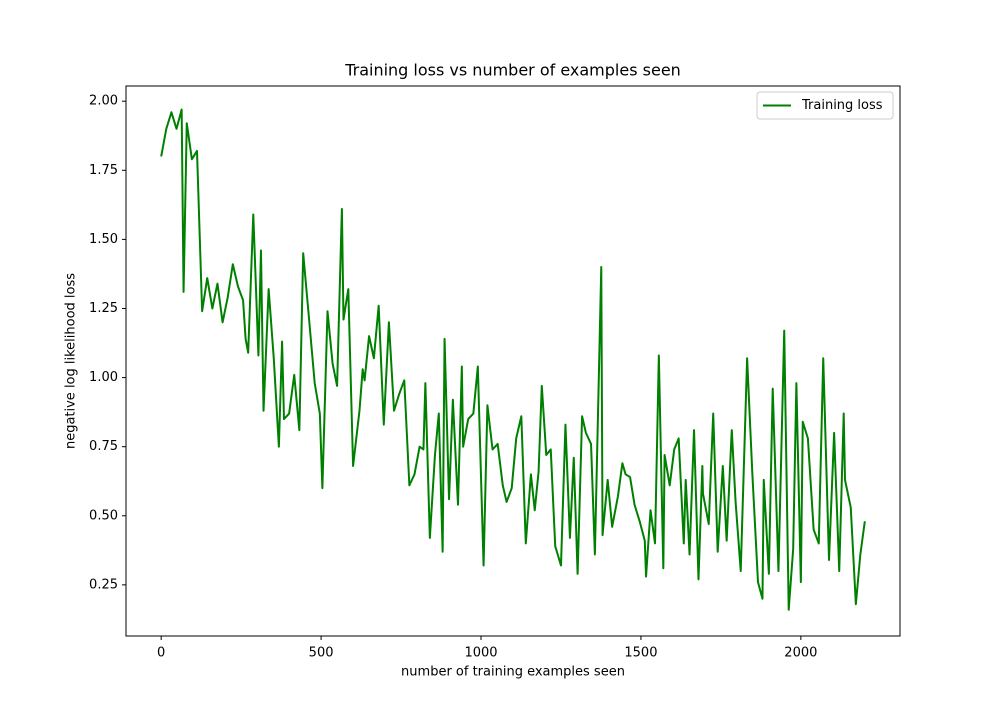 The image size is (1000, 715). I want to click on legend-label: Training loss, so click(842, 105).